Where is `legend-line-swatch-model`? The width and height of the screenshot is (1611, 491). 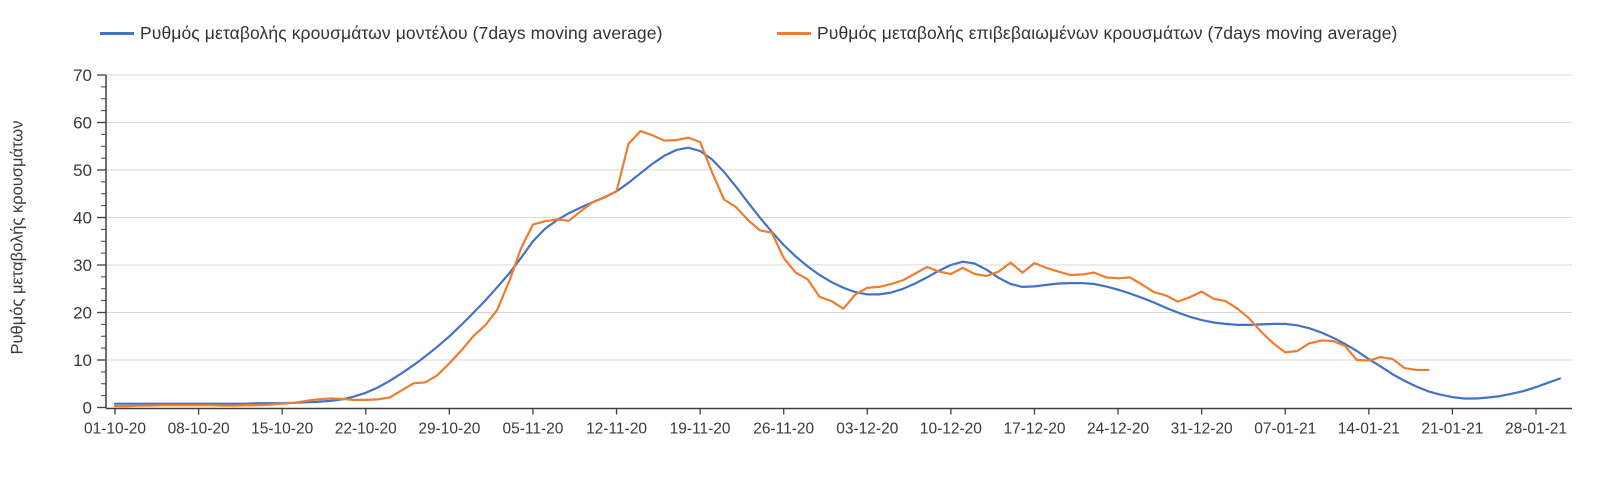
legend-line-swatch-model is located at coordinates (117, 33).